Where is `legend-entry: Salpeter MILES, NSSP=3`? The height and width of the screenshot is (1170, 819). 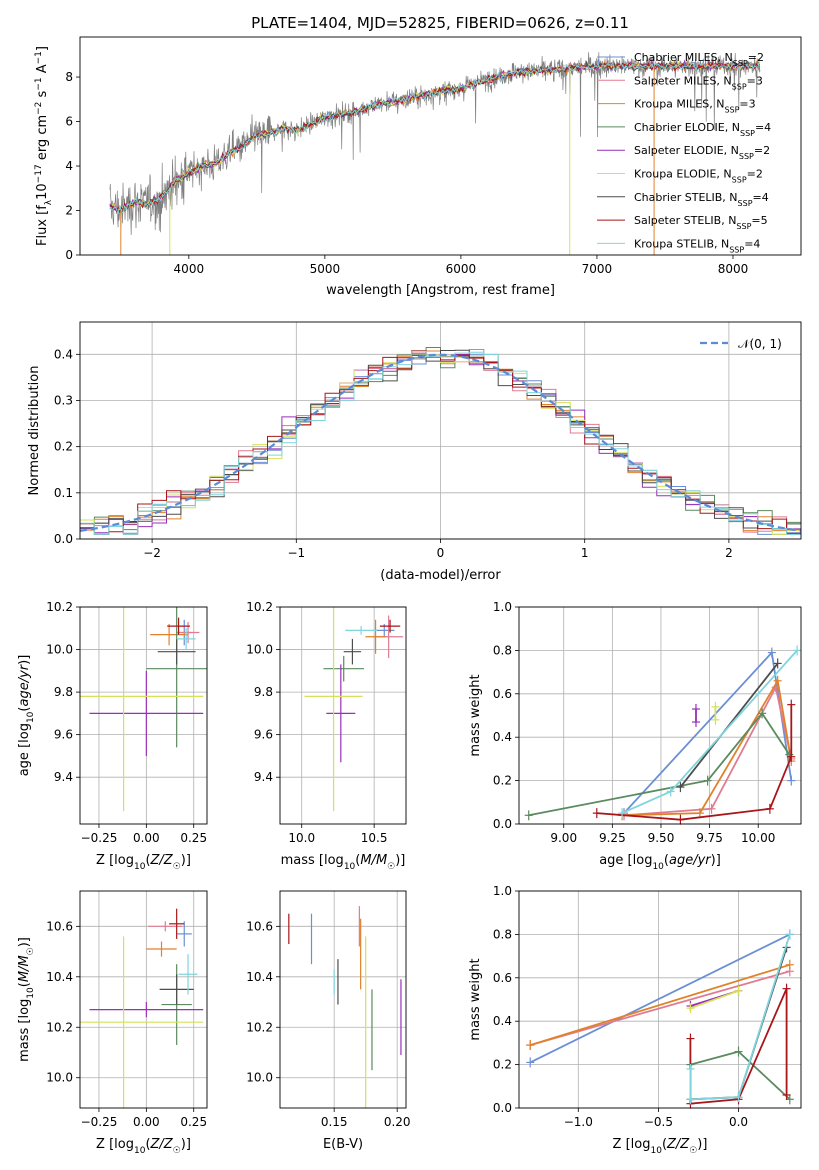
legend-entry: Salpeter MILES, NSSP=3 is located at coordinates (698, 82).